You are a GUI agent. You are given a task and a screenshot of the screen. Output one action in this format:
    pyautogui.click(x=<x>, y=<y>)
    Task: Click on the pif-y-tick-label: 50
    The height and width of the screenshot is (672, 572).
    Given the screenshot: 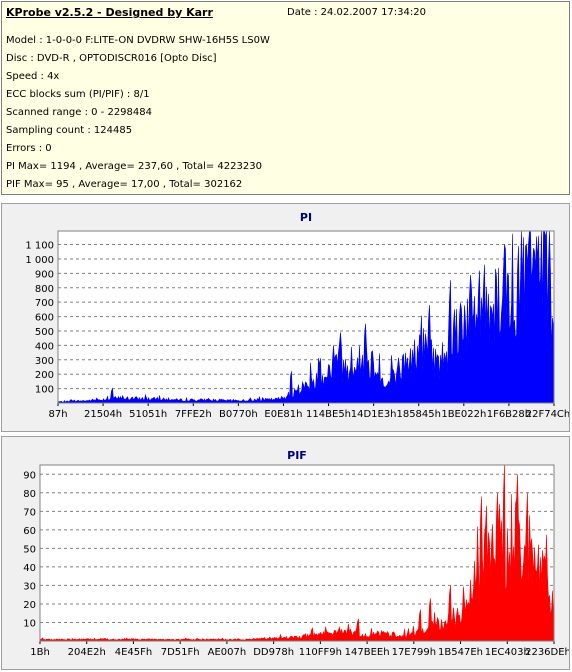 What is the action you would take?
    pyautogui.click(x=29, y=549)
    